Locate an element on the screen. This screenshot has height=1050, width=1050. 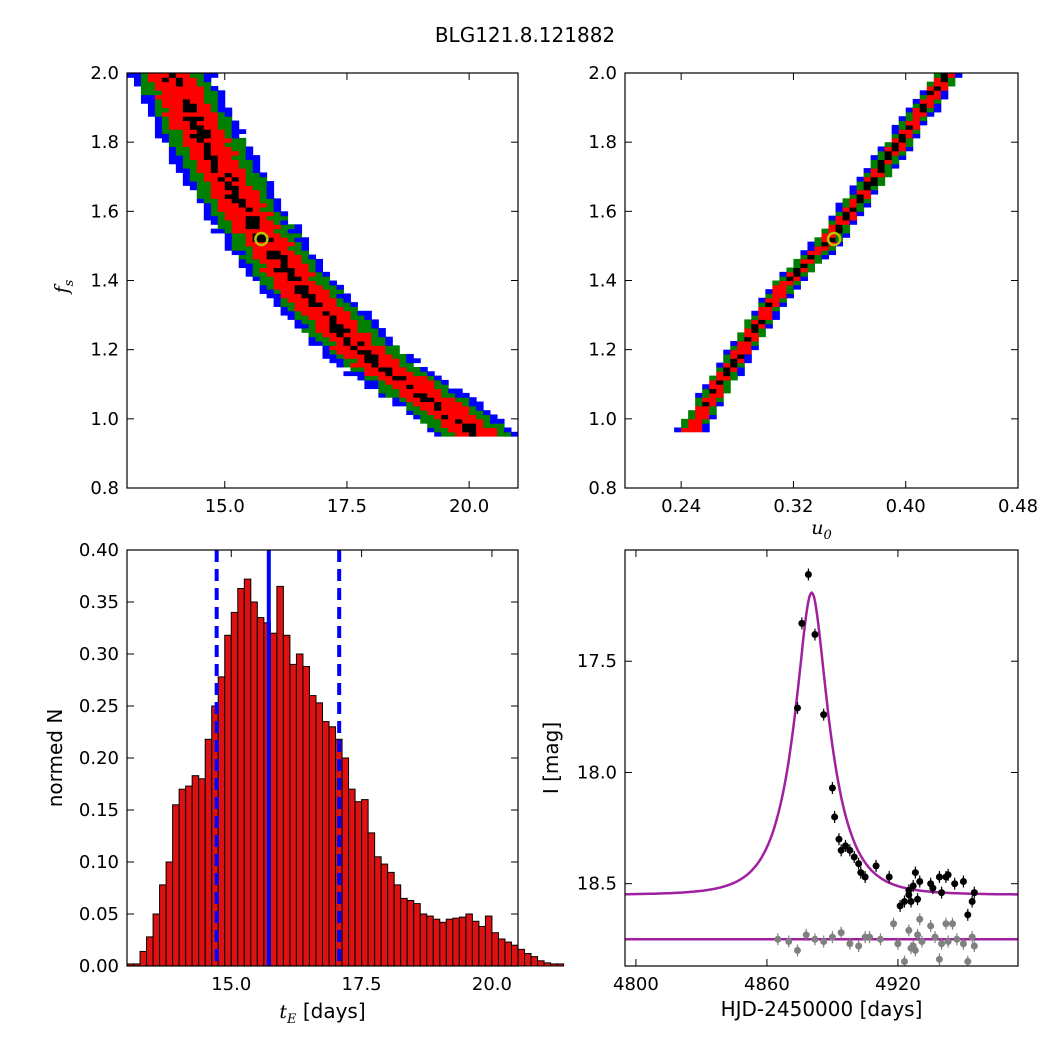
p1-ytick-label: 1.6 is located at coordinates (104, 211).